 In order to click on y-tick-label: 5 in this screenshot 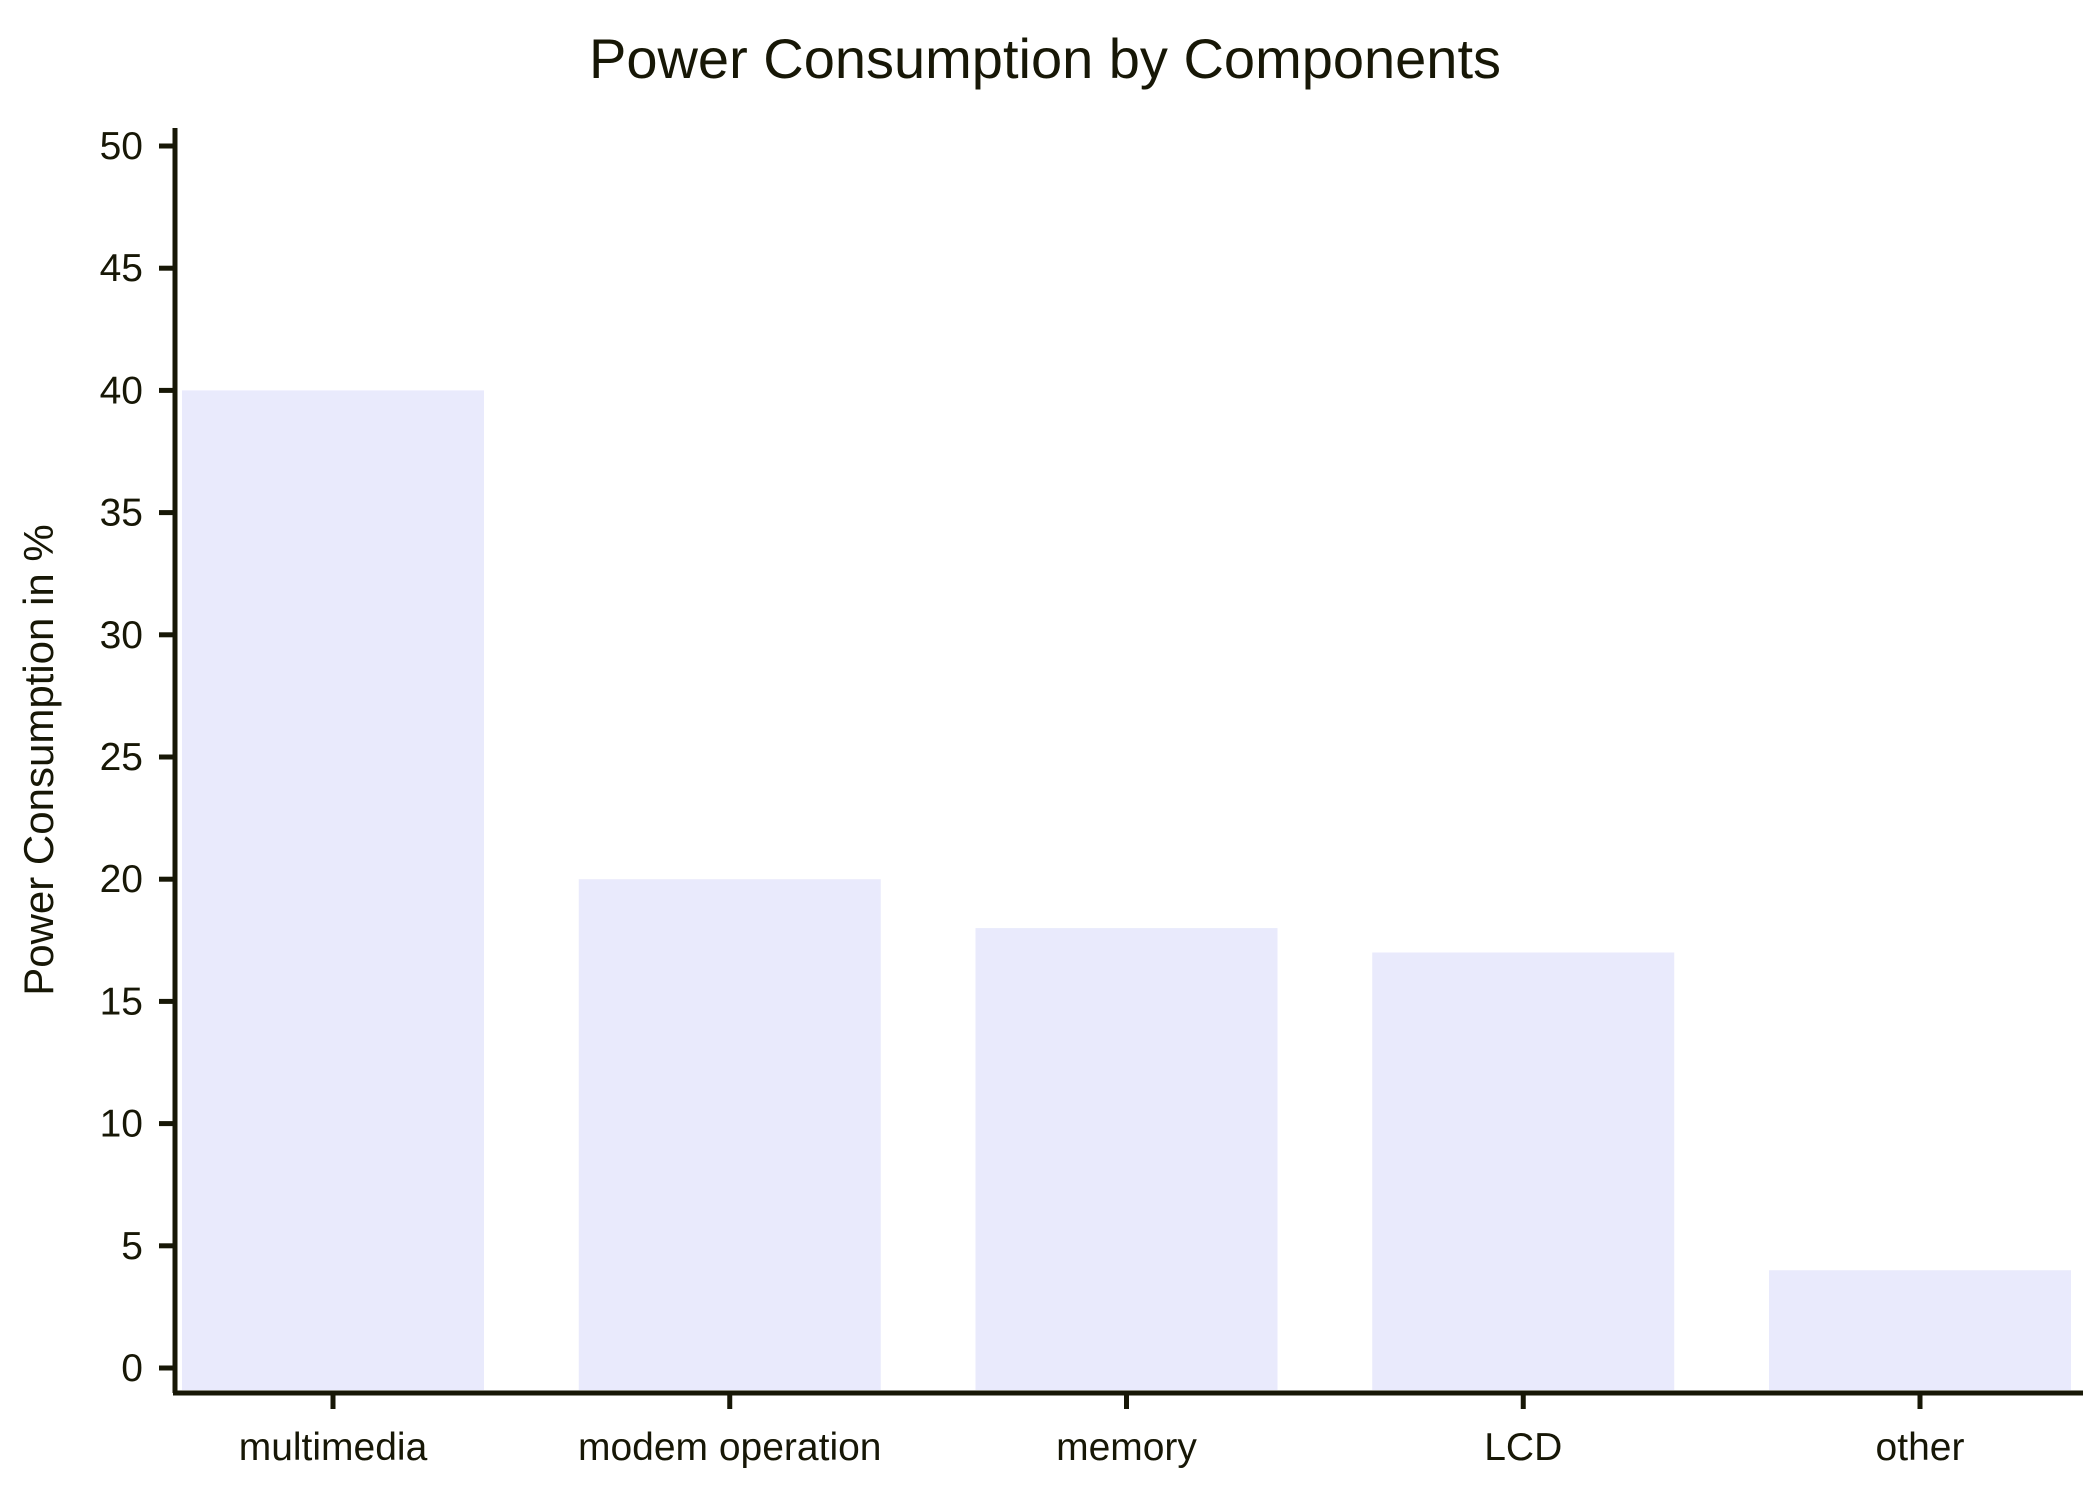, I will do `click(132, 1246)`.